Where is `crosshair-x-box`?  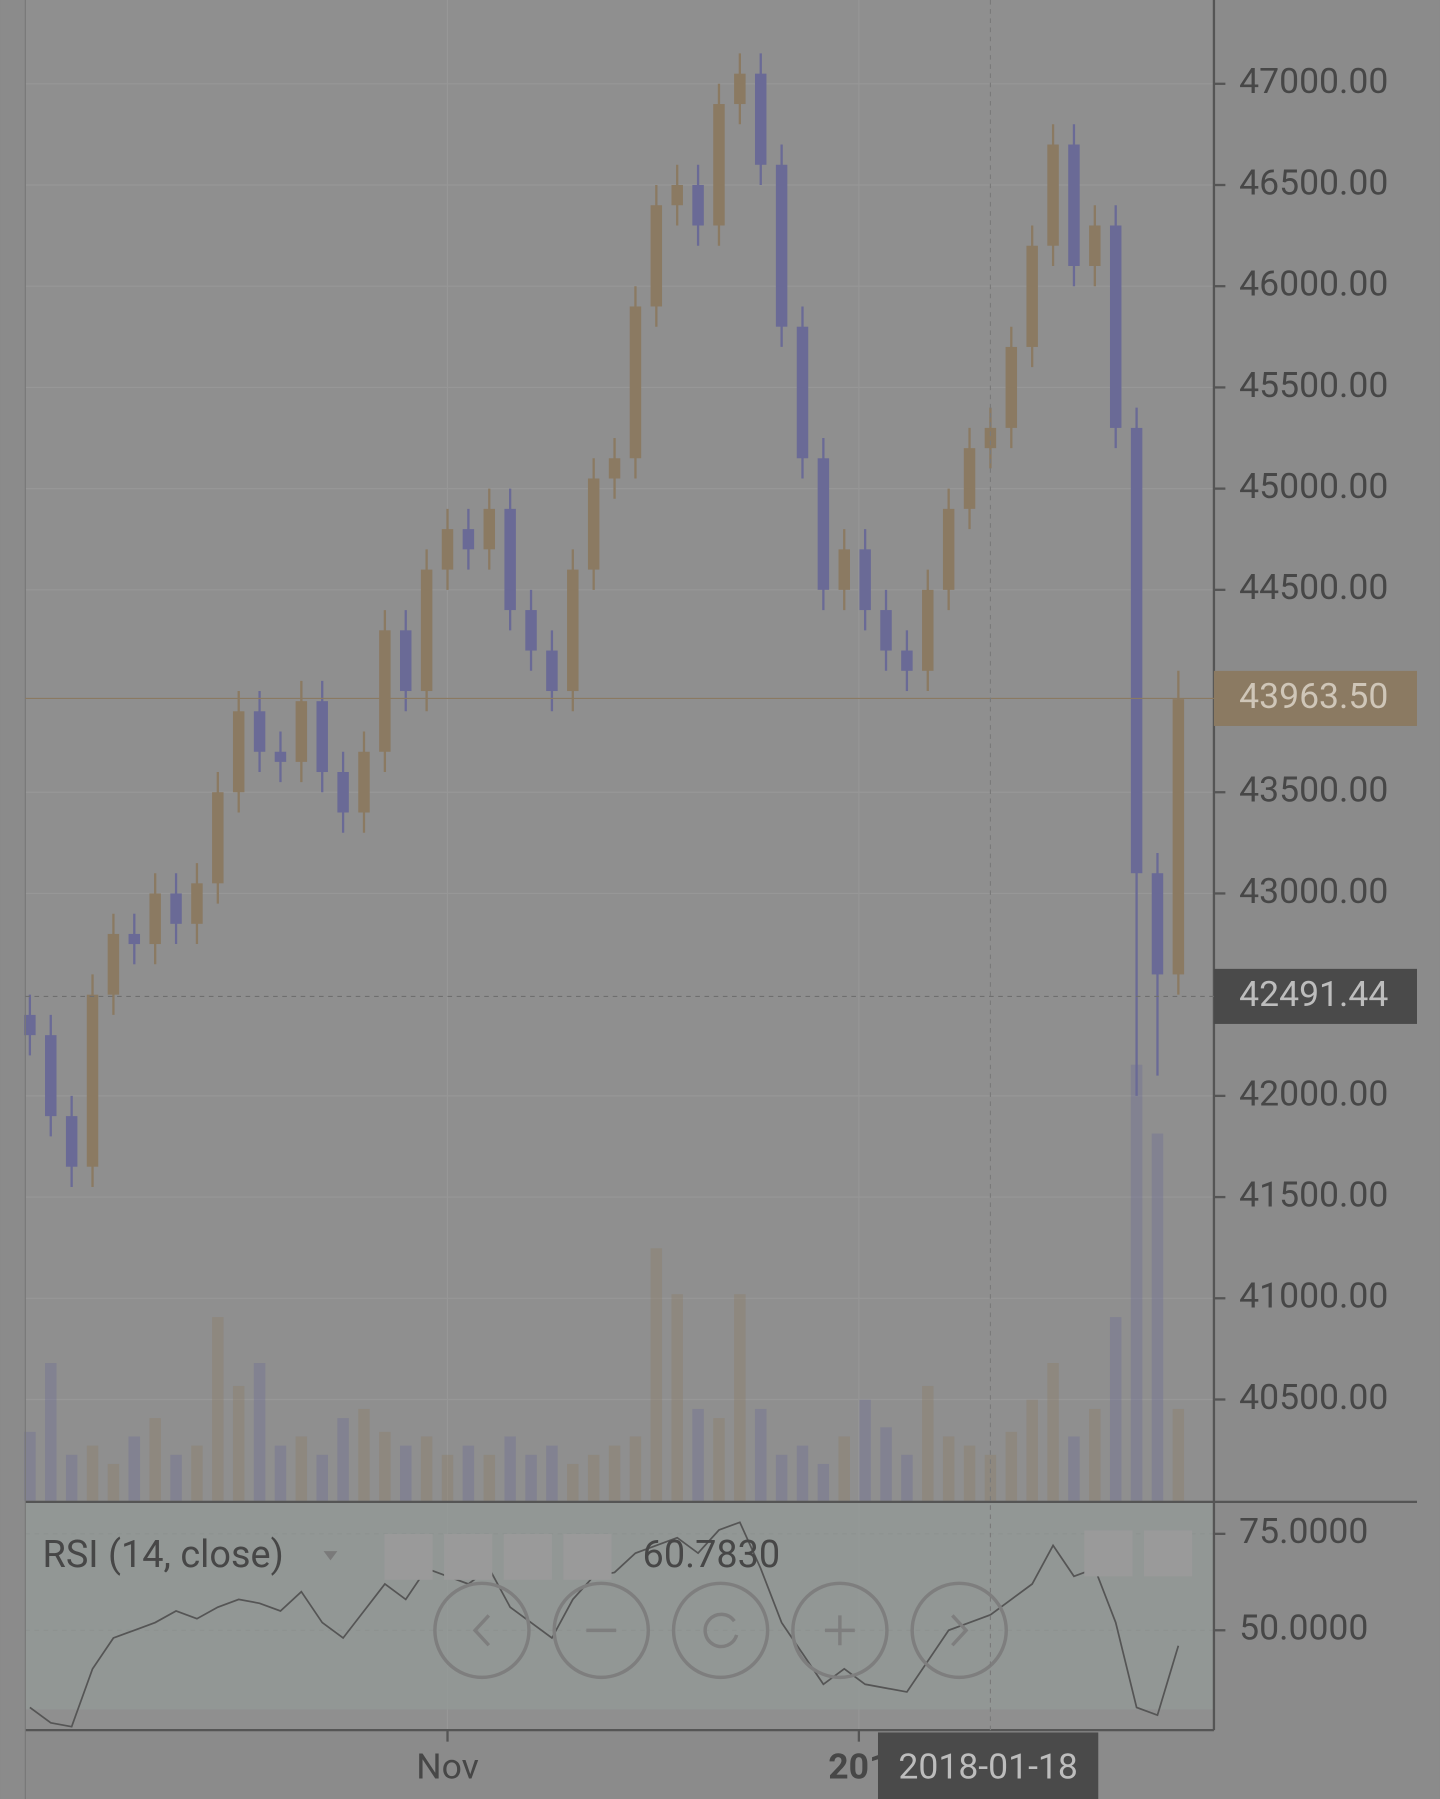
crosshair-x-box is located at coordinates (988, 1765).